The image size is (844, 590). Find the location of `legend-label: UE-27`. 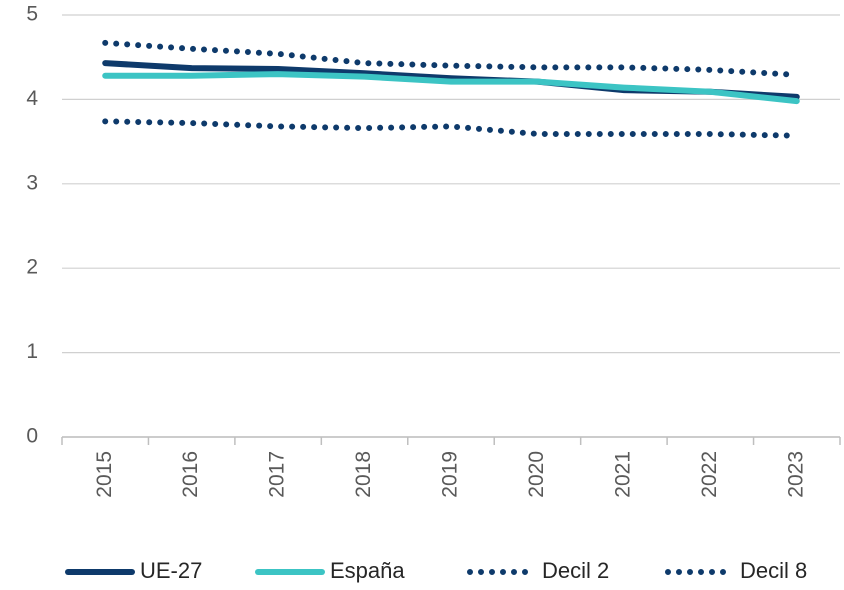

legend-label: UE-27 is located at coordinates (171, 570).